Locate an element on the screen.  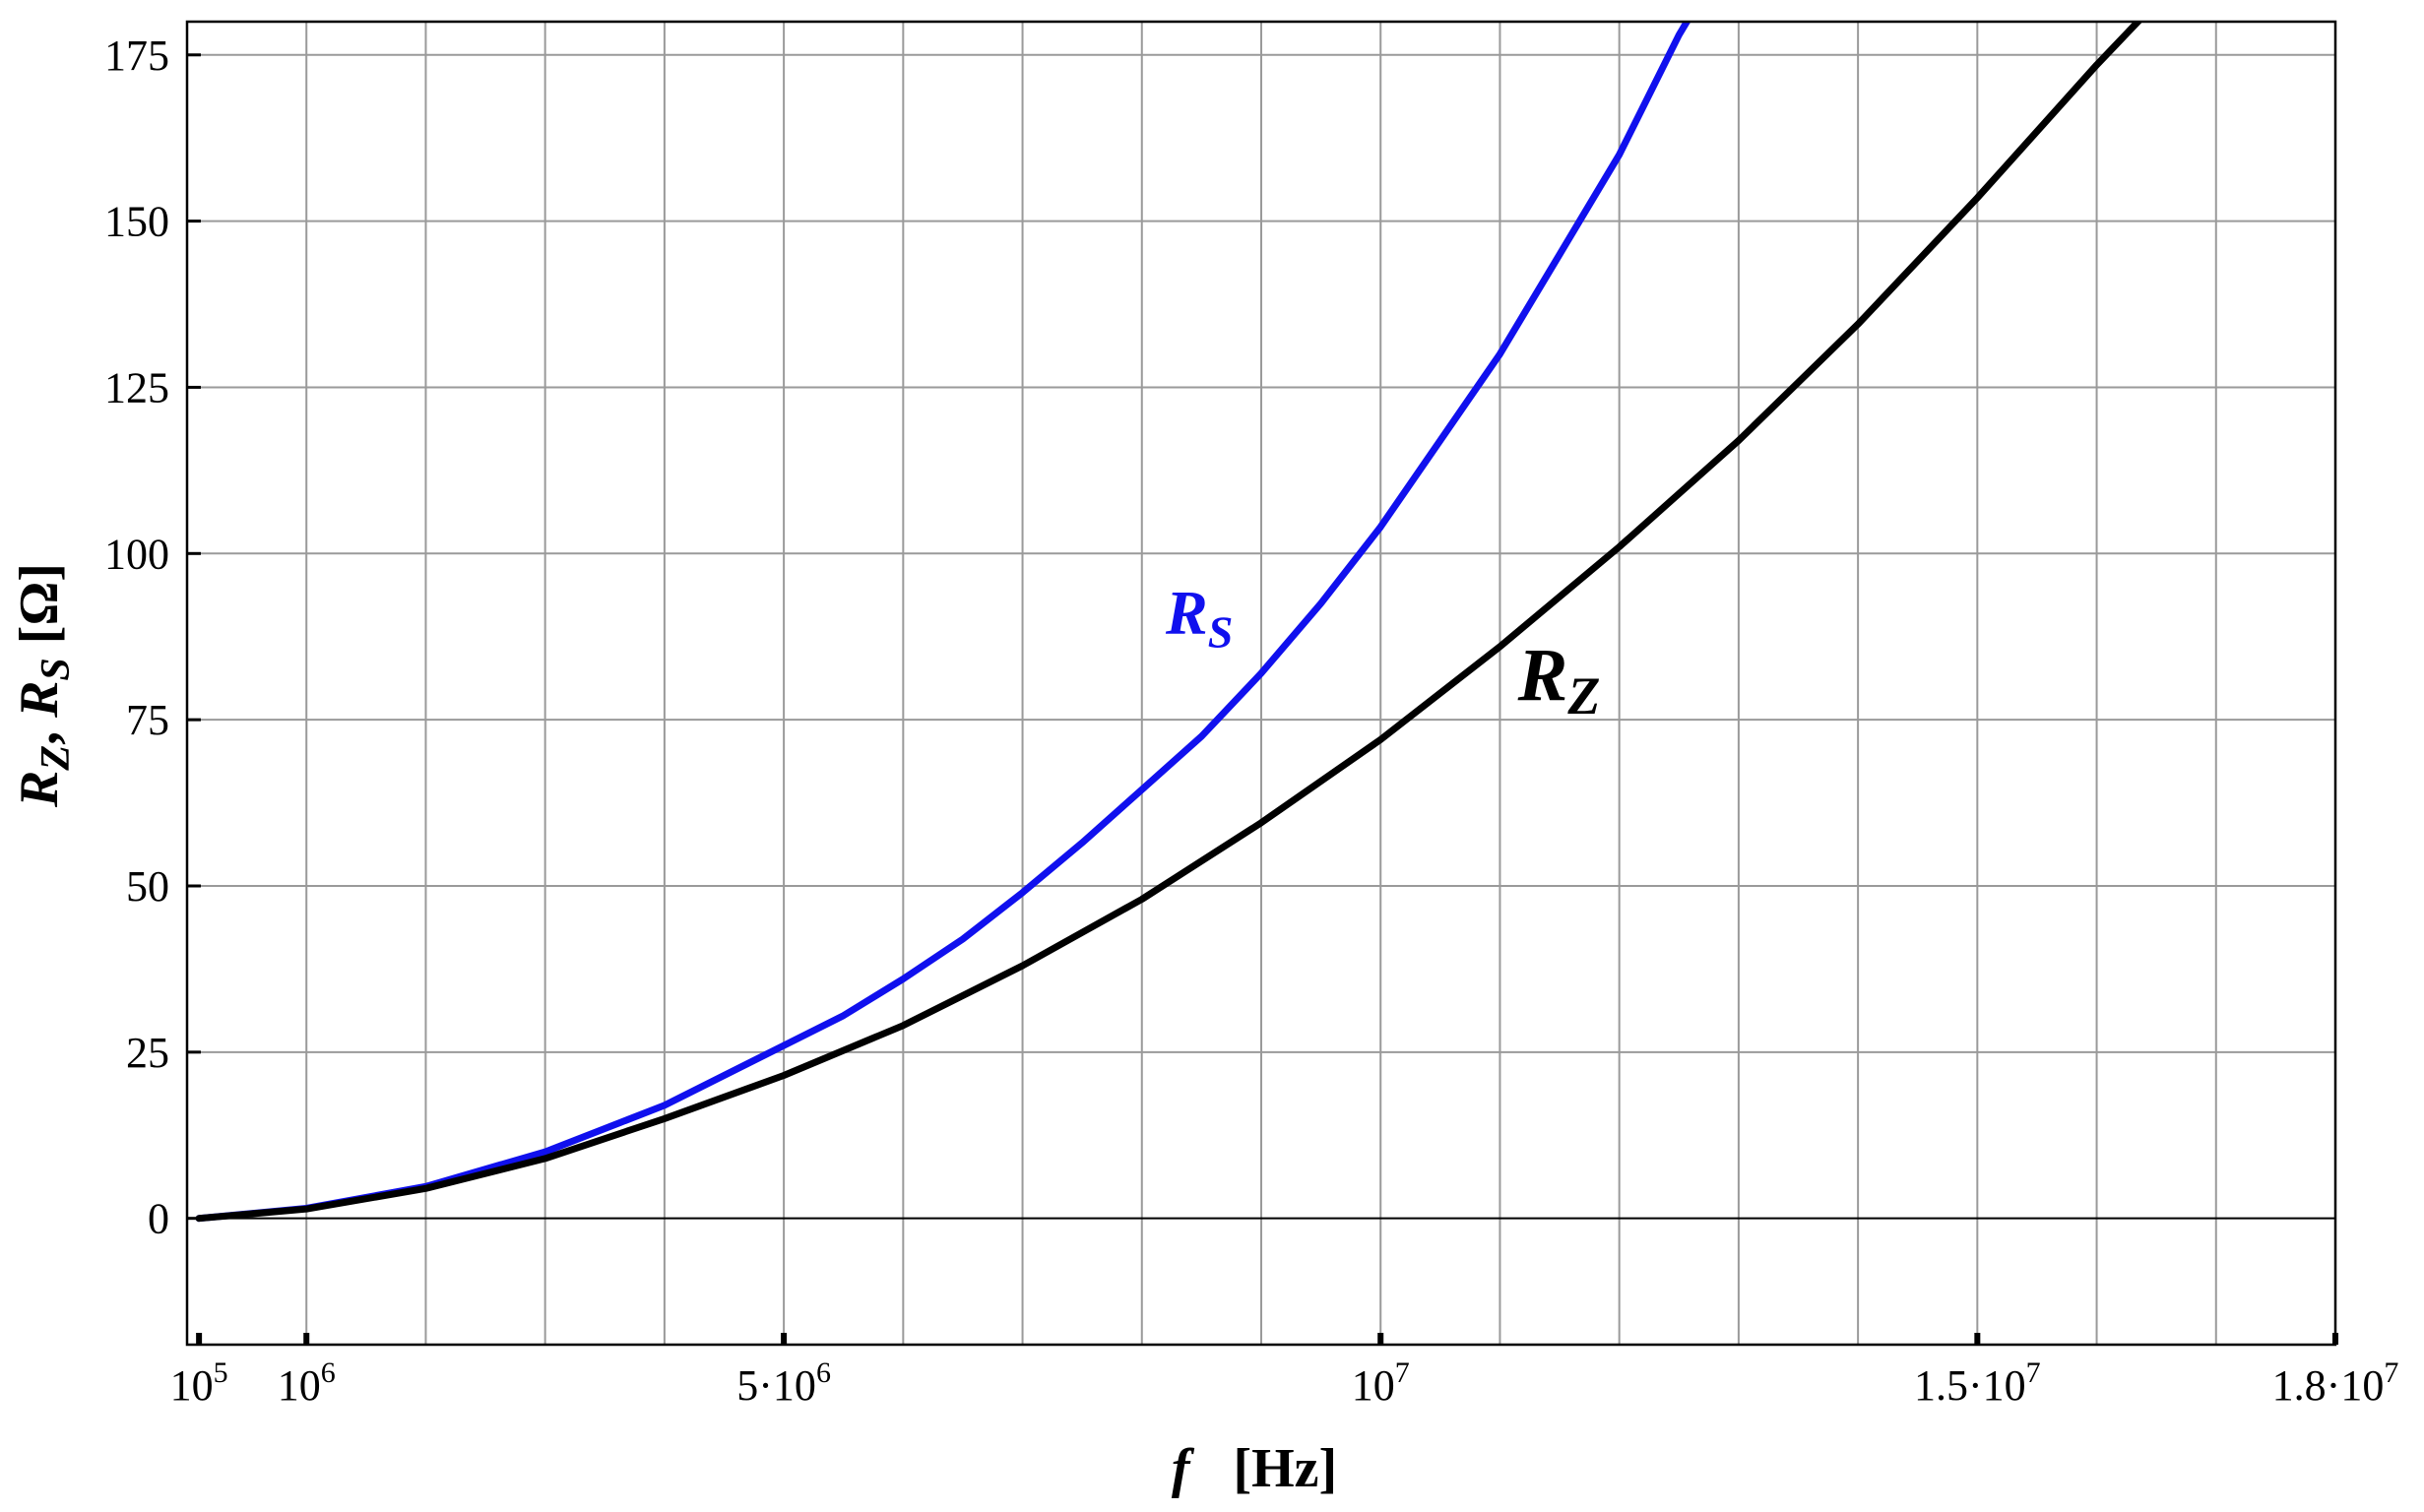
x-tick-label: 10⁶ is located at coordinates (307, 1383).